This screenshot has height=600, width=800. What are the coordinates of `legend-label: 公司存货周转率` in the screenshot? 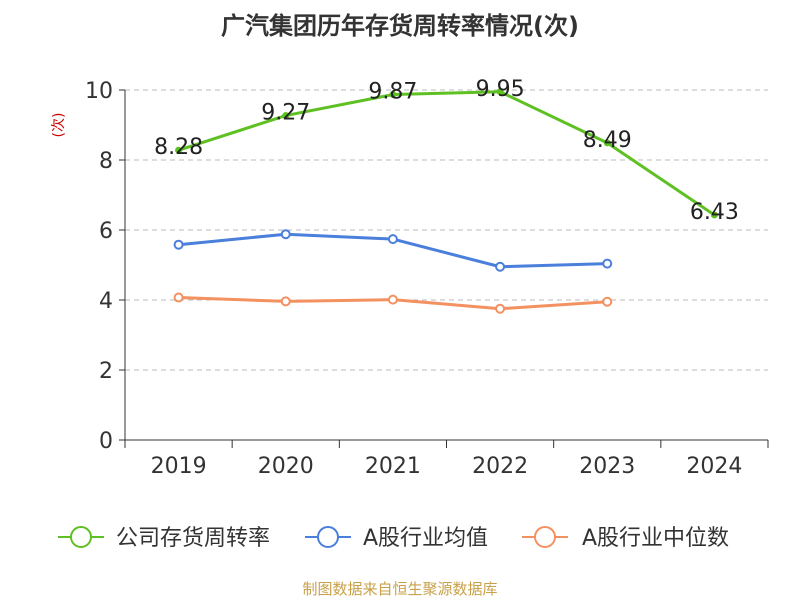 It's located at (193, 538).